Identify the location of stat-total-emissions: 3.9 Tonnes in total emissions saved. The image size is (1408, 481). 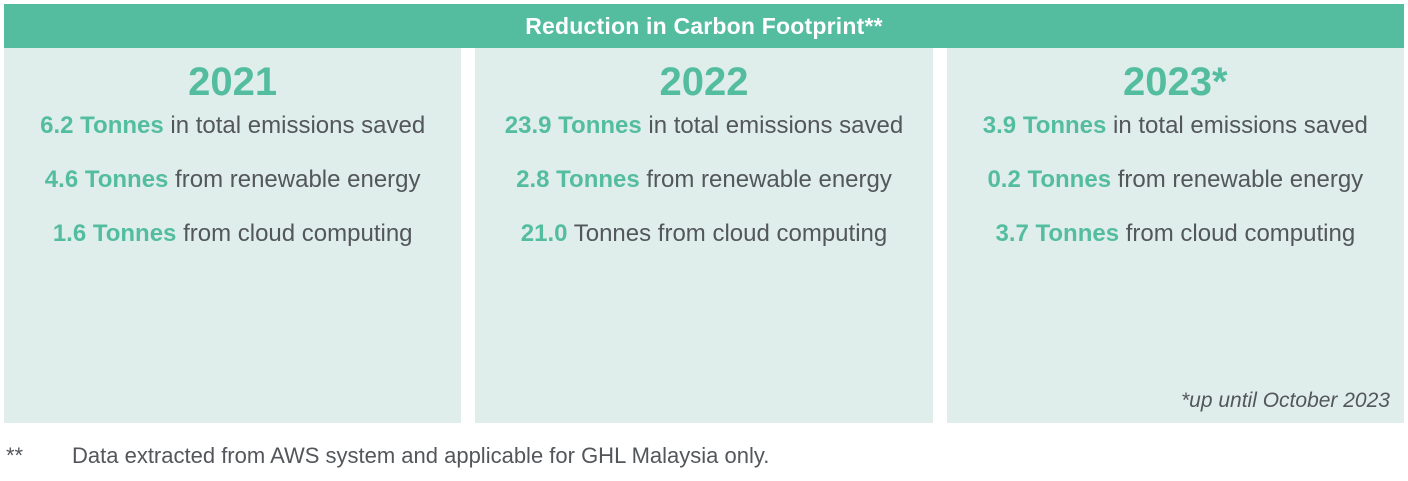
(1175, 126).